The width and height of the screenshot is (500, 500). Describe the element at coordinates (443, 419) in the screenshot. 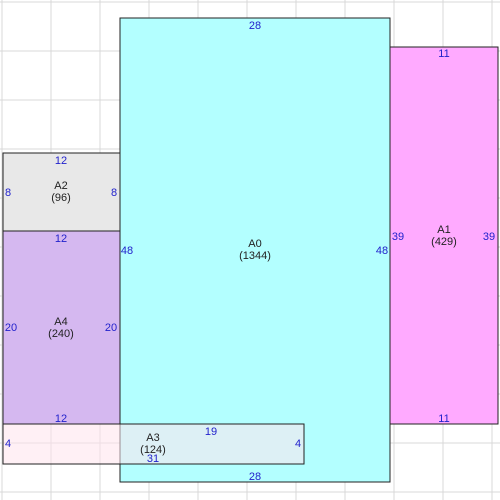

I see `area-a1-dim-bottom: 11` at that location.